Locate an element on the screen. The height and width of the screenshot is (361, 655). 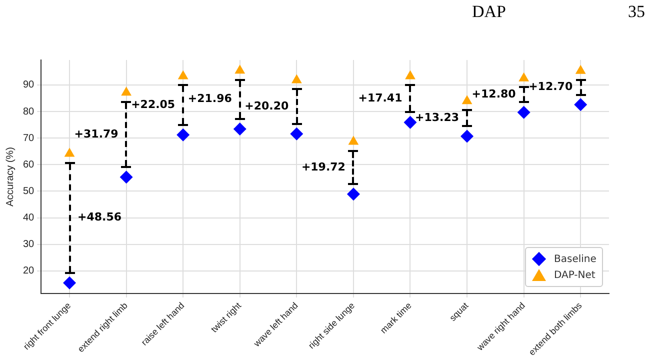
y-tick-label: 40 is located at coordinates (29, 218).